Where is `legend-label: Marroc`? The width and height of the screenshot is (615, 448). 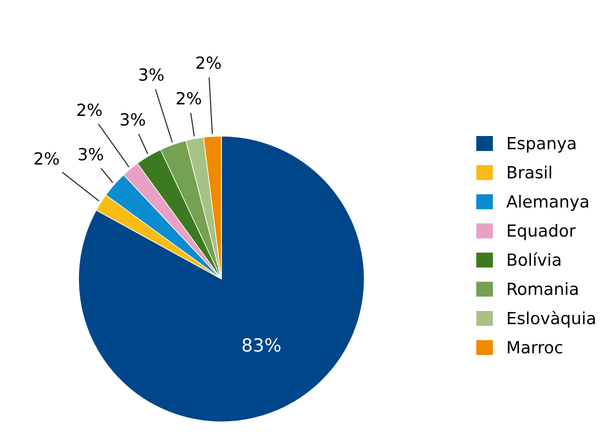 legend-label: Marroc is located at coordinates (535, 347).